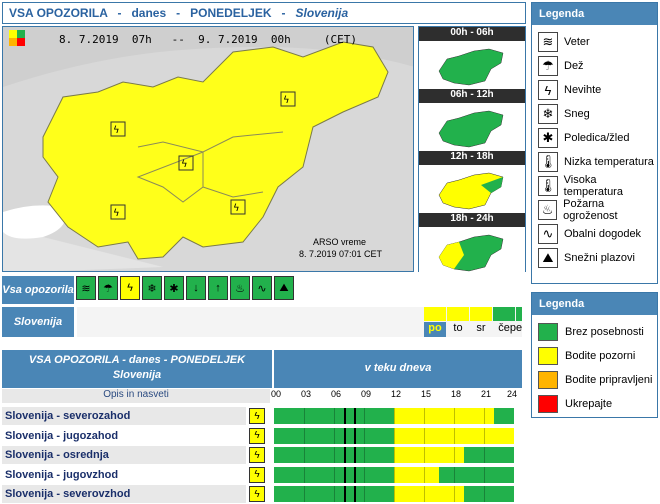 This screenshot has height=504, width=660. I want to click on strip-high-temp-icon: ↑, so click(218, 288).